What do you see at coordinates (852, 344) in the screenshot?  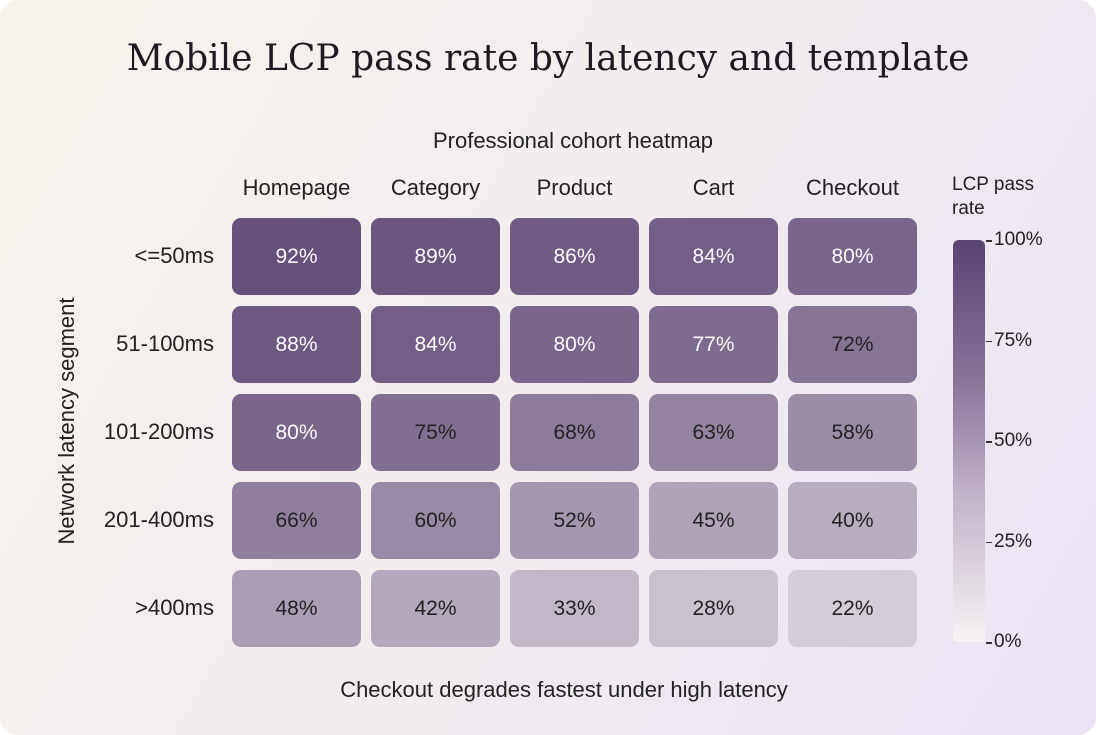 I see `heatmap-cell: 72%` at bounding box center [852, 344].